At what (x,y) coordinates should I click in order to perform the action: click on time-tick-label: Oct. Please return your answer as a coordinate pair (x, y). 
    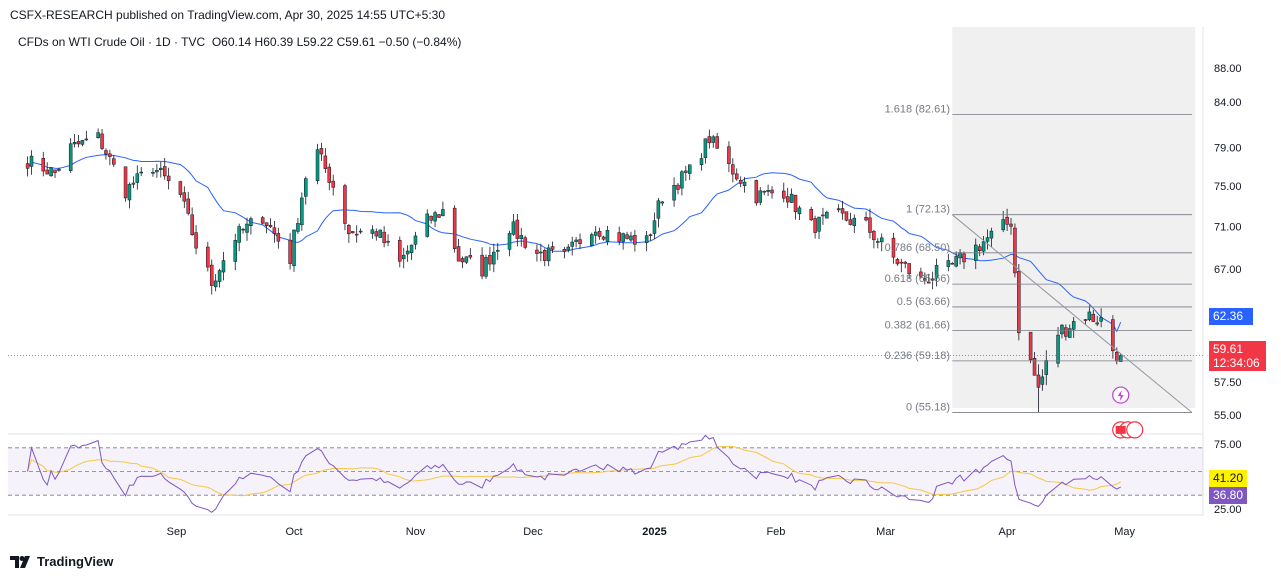
    Looking at the image, I should click on (293, 532).